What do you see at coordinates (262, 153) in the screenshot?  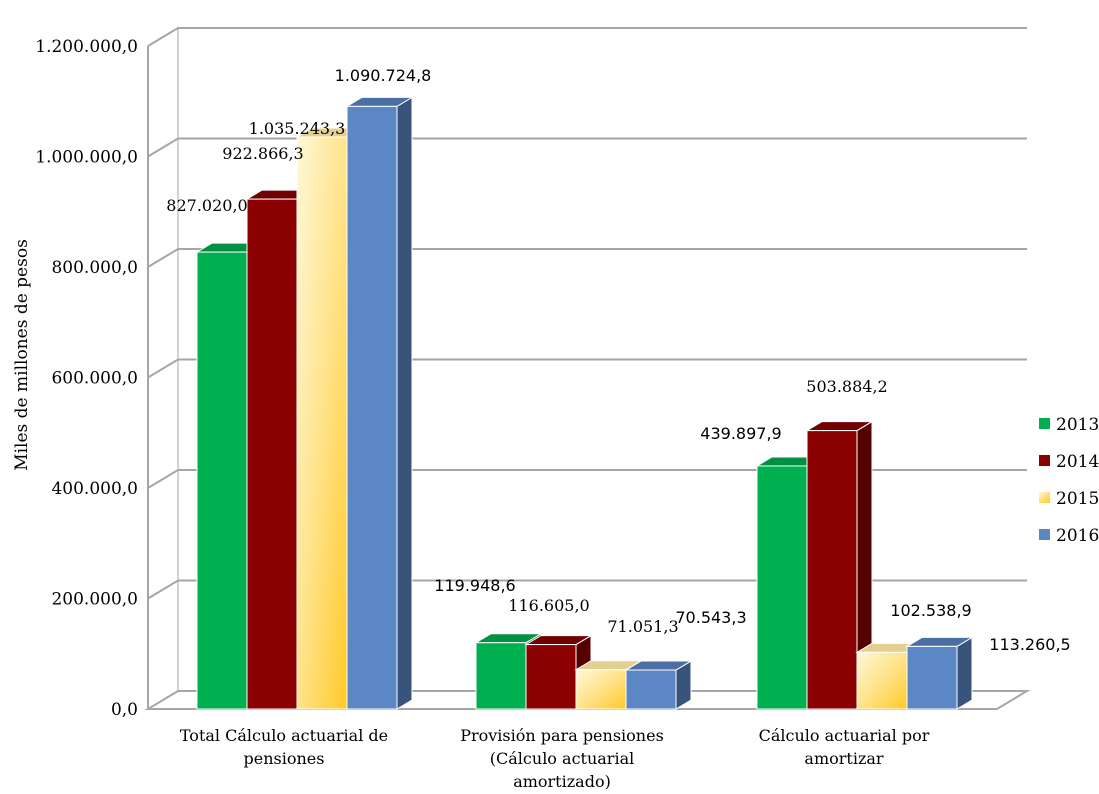 I see `data-label: 922.866,3` at bounding box center [262, 153].